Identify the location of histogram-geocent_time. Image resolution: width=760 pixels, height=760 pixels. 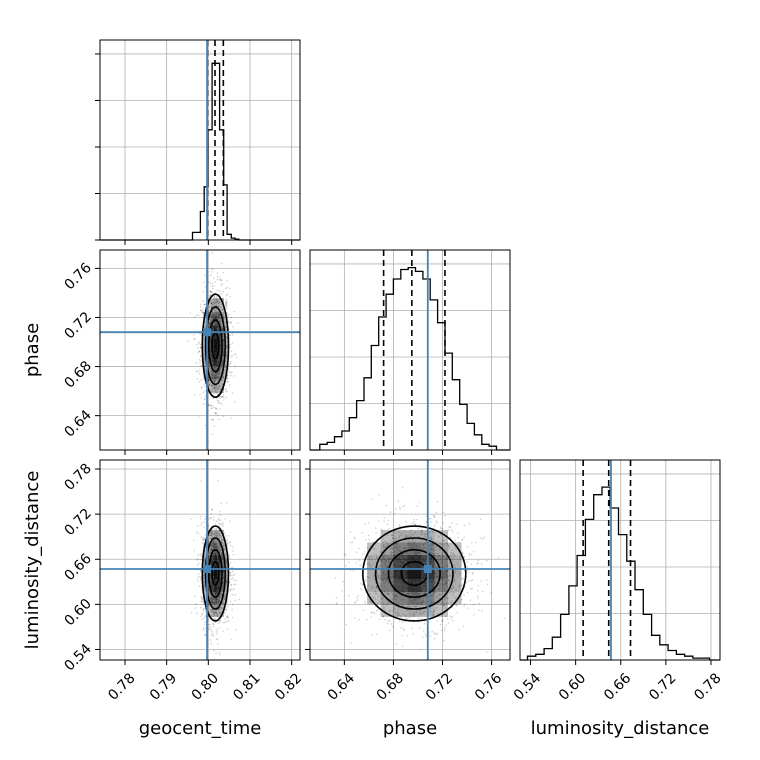
(200, 151).